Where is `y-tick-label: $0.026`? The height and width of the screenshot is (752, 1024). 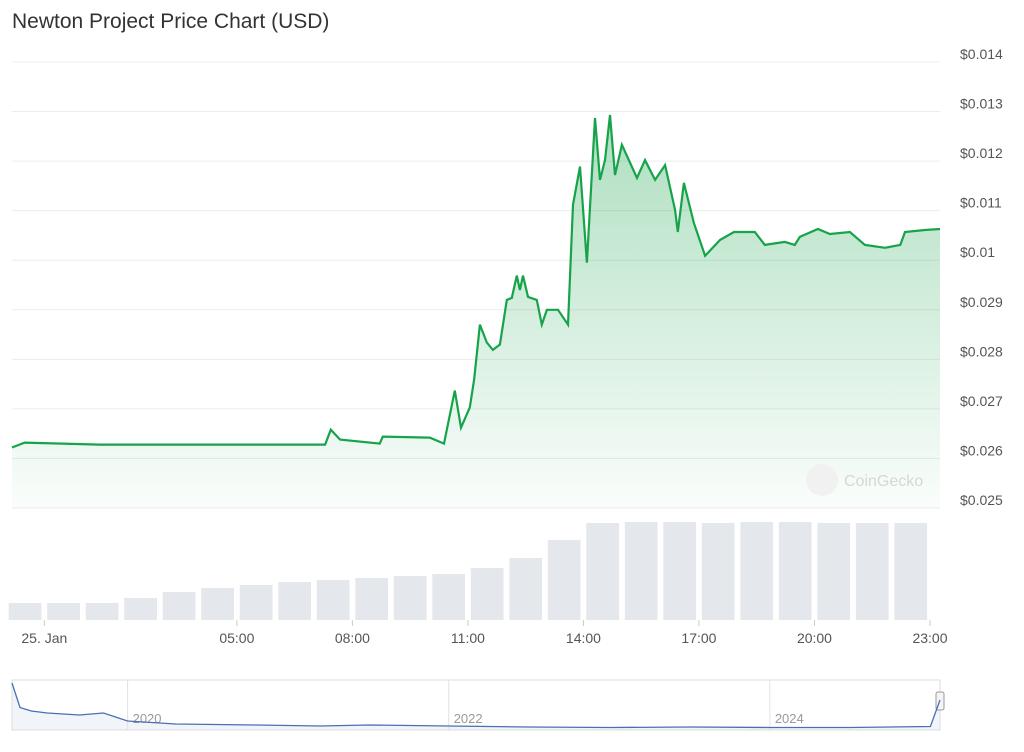 y-tick-label: $0.026 is located at coordinates (981, 450).